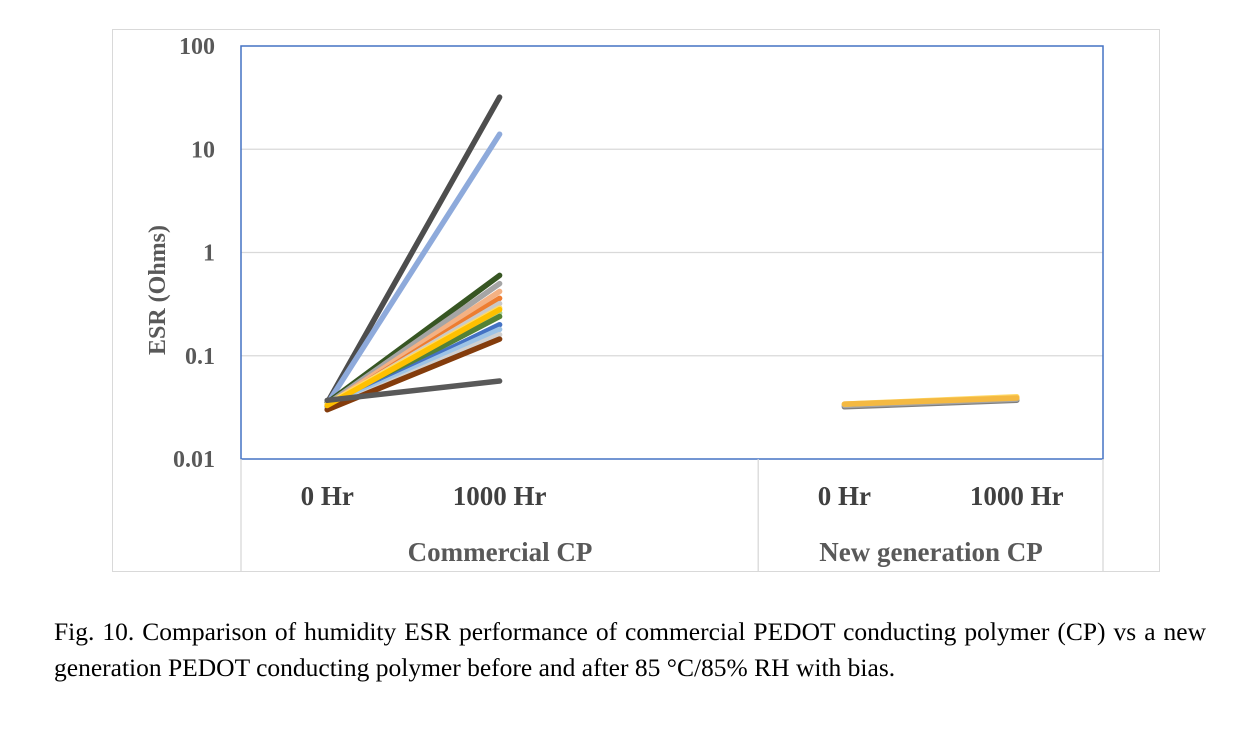  Describe the element at coordinates (930, 552) in the screenshot. I see `x-group-label: New generation CP` at that location.